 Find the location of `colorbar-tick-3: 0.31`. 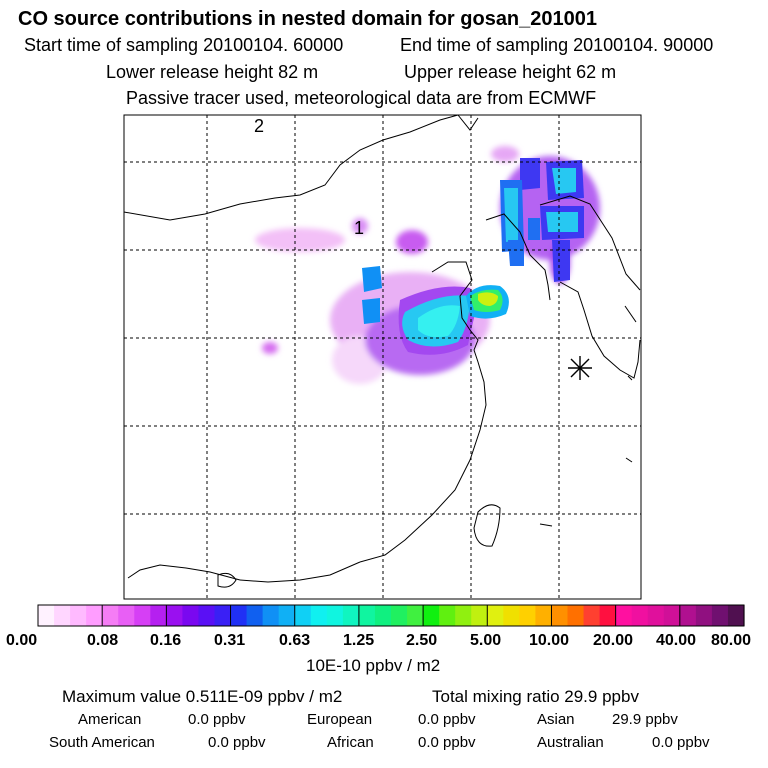

colorbar-tick-3: 0.31 is located at coordinates (230, 640).